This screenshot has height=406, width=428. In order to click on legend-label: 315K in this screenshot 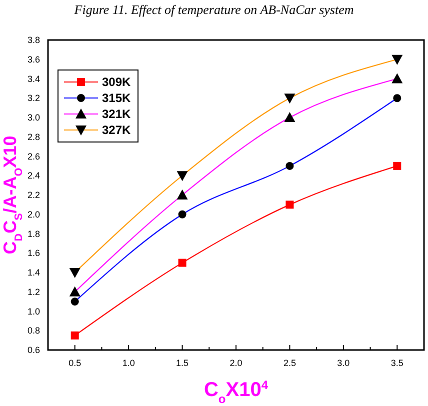, I will do `click(117, 98)`.